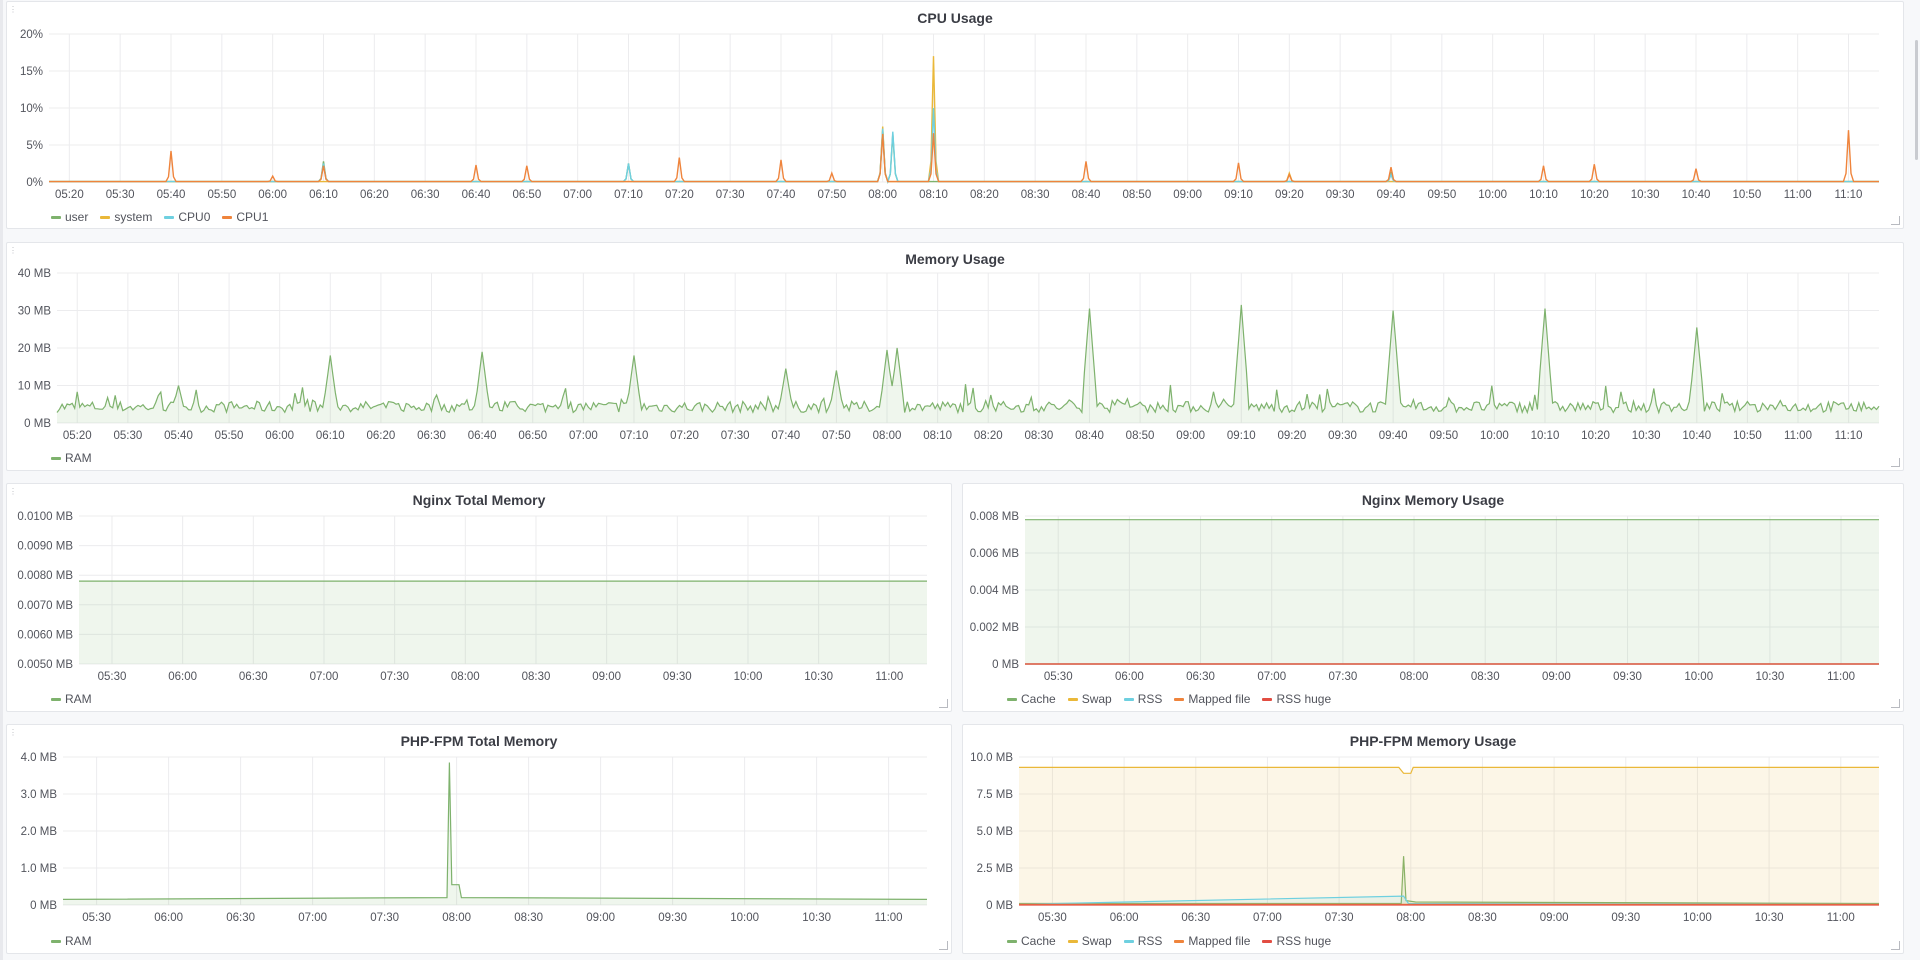 The width and height of the screenshot is (1920, 960). What do you see at coordinates (955, 18) in the screenshot?
I see `panel-title: CPU Usage` at bounding box center [955, 18].